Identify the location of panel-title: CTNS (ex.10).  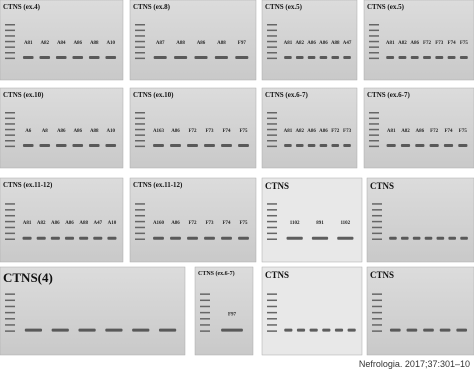
(153, 95).